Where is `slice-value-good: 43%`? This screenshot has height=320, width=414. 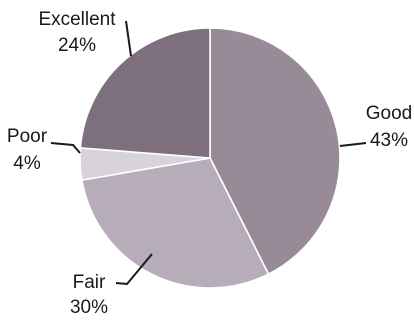 slice-value-good: 43% is located at coordinates (389, 140).